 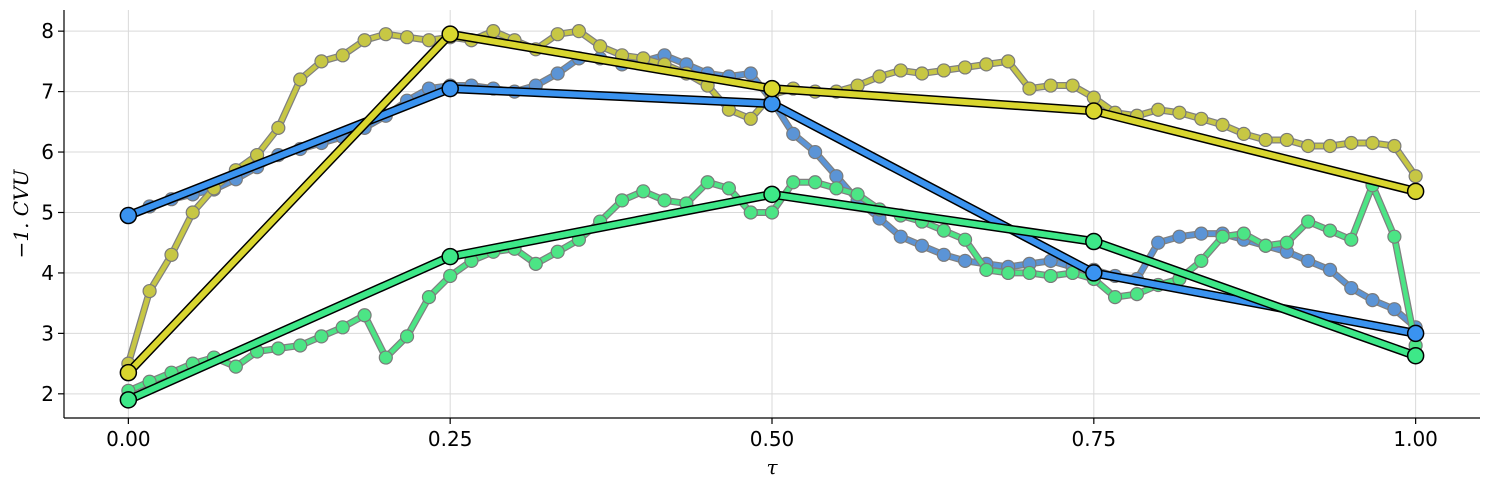 I want to click on y-tick-label: 2, so click(x=47, y=394).